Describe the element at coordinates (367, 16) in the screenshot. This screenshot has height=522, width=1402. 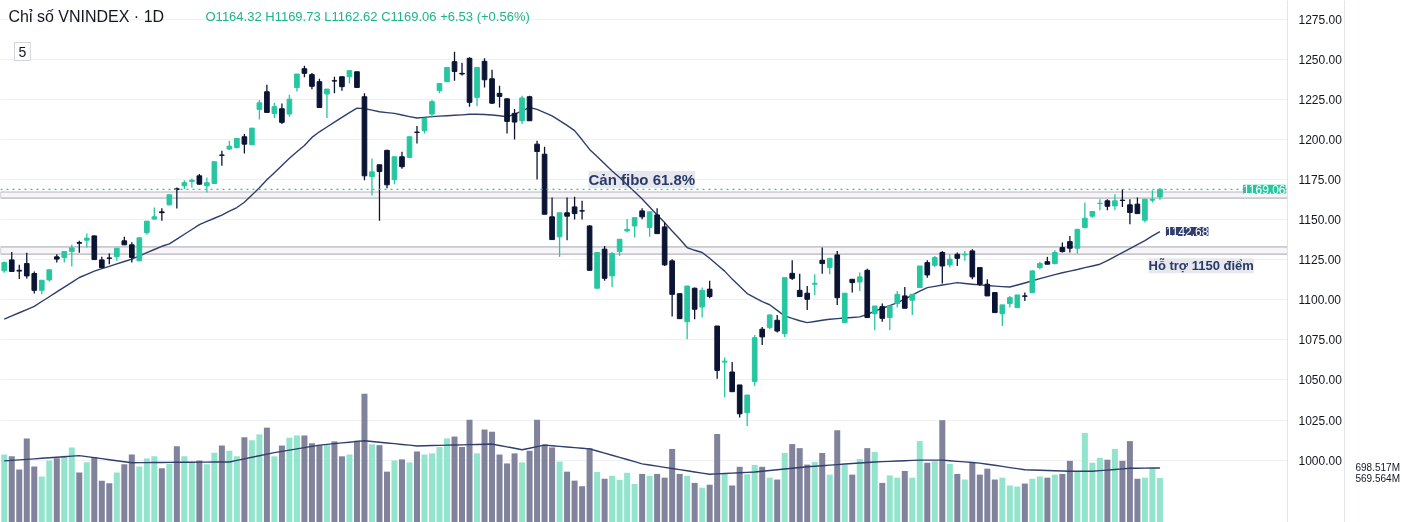
I see `text: O1164.32 H1169.73 L1162.62 C1169.06 +6.53 (+0.56%)` at that location.